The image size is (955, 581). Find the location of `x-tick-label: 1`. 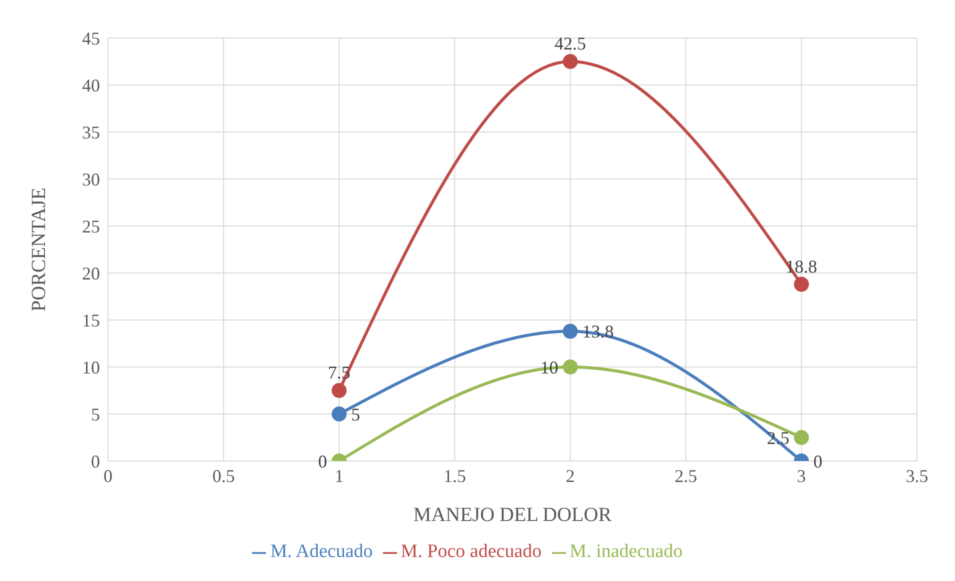

x-tick-label: 1 is located at coordinates (339, 476).